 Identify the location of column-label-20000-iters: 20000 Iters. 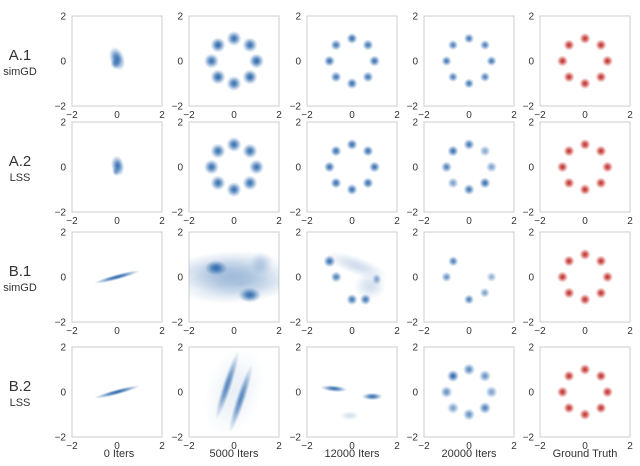
(469, 454).